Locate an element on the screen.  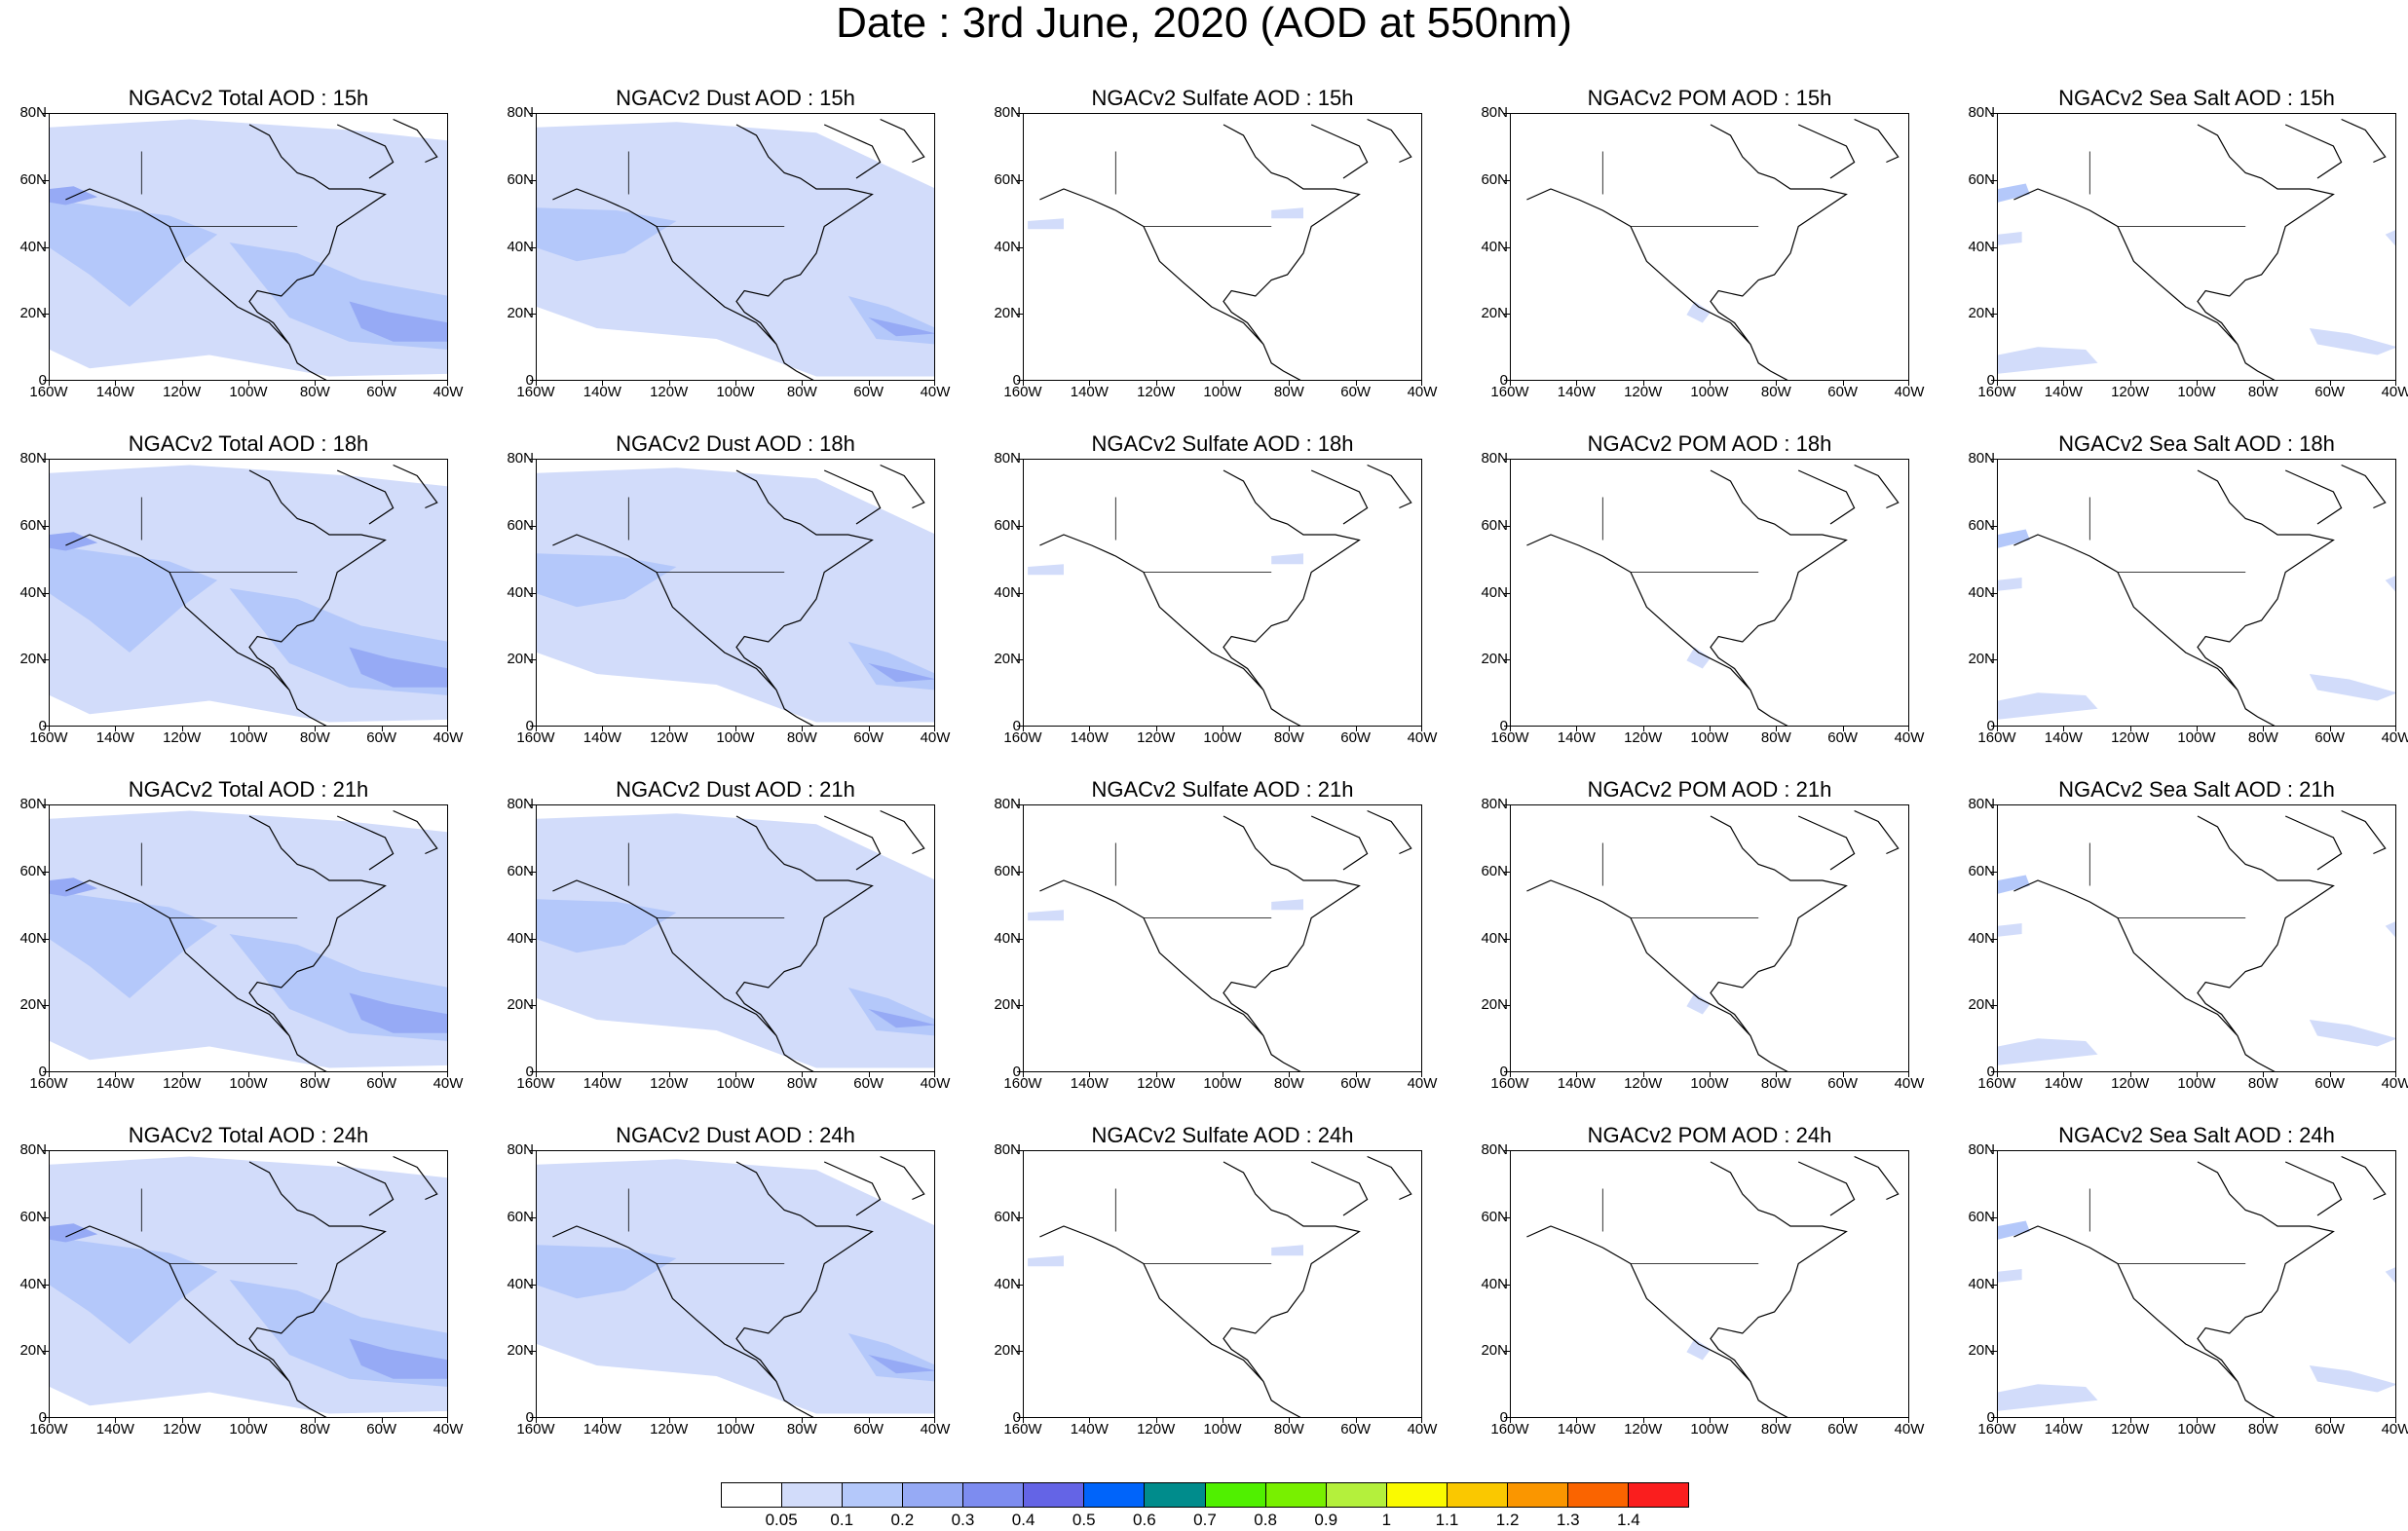
lon-tick-label: 80W is located at coordinates (1288, 1083).